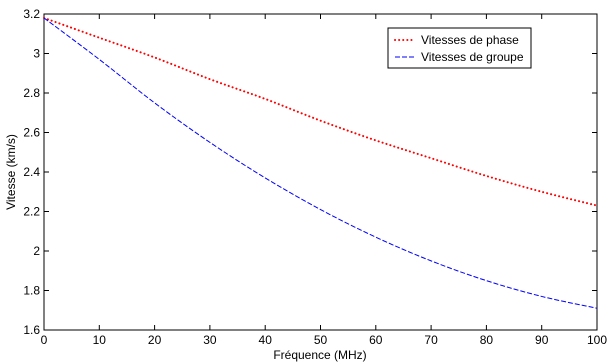 This screenshot has height=363, width=609. What do you see at coordinates (321, 340) in the screenshot?
I see `x-tick-label: 50` at bounding box center [321, 340].